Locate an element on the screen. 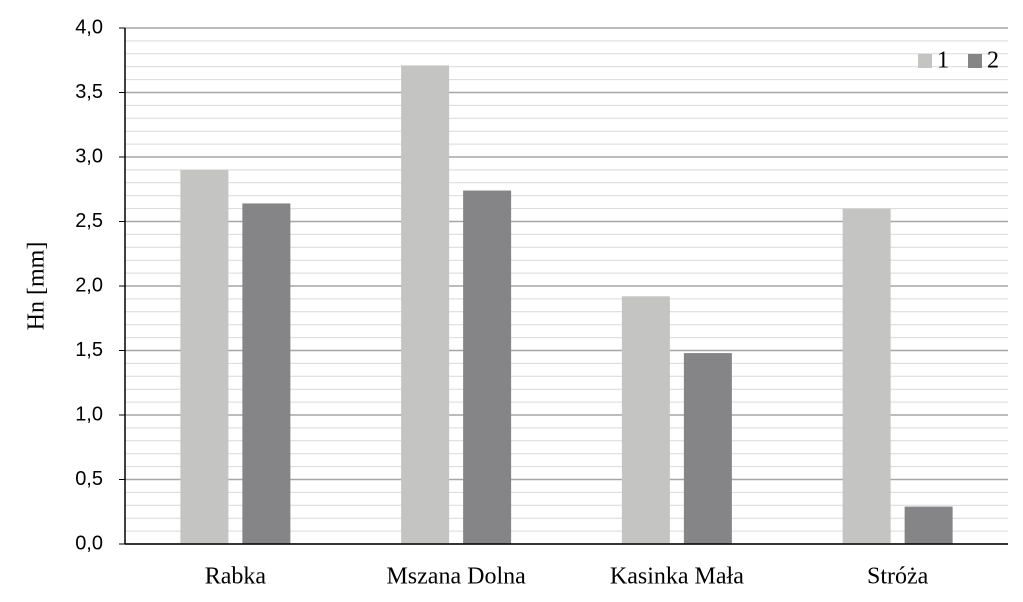  y-tick-label: 4,0 is located at coordinates (89, 27).